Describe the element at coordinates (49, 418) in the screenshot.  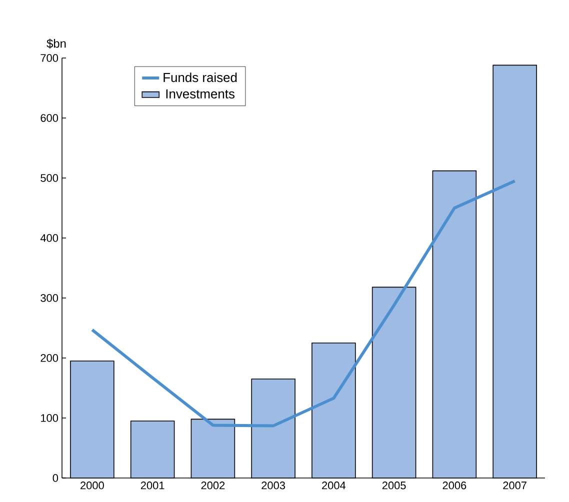
I see `y-tick-label: 100` at that location.